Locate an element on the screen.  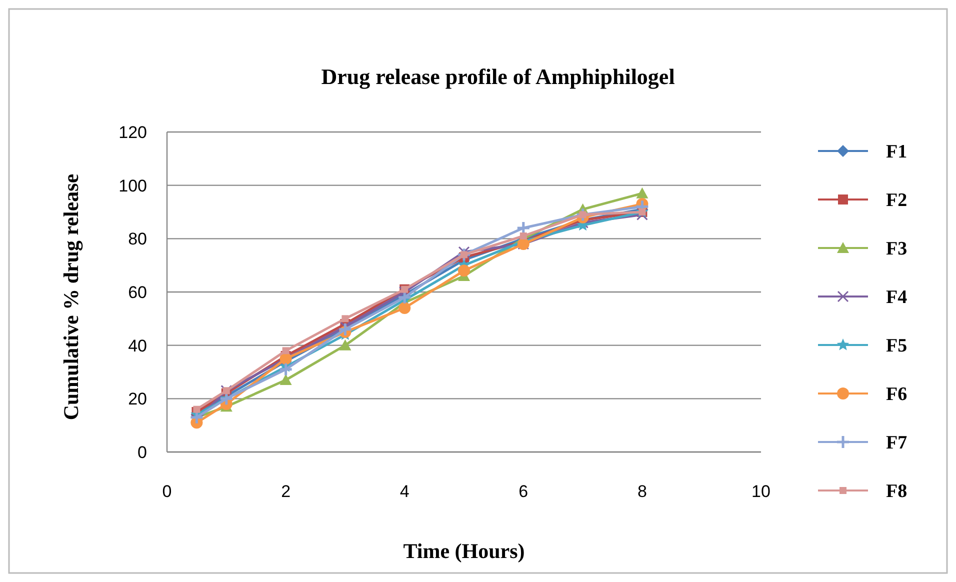
y-tick-label: 100 is located at coordinates (132, 186).